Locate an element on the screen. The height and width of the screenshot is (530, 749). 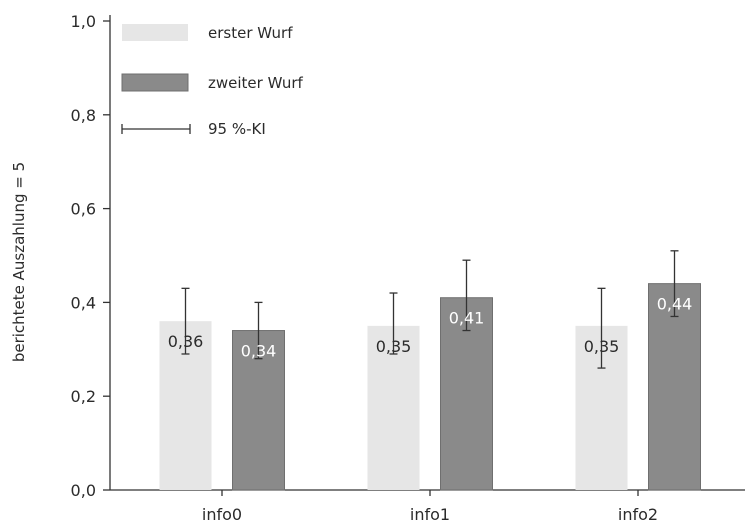
legend-label-ci: 95 %-KI is located at coordinates (237, 129).